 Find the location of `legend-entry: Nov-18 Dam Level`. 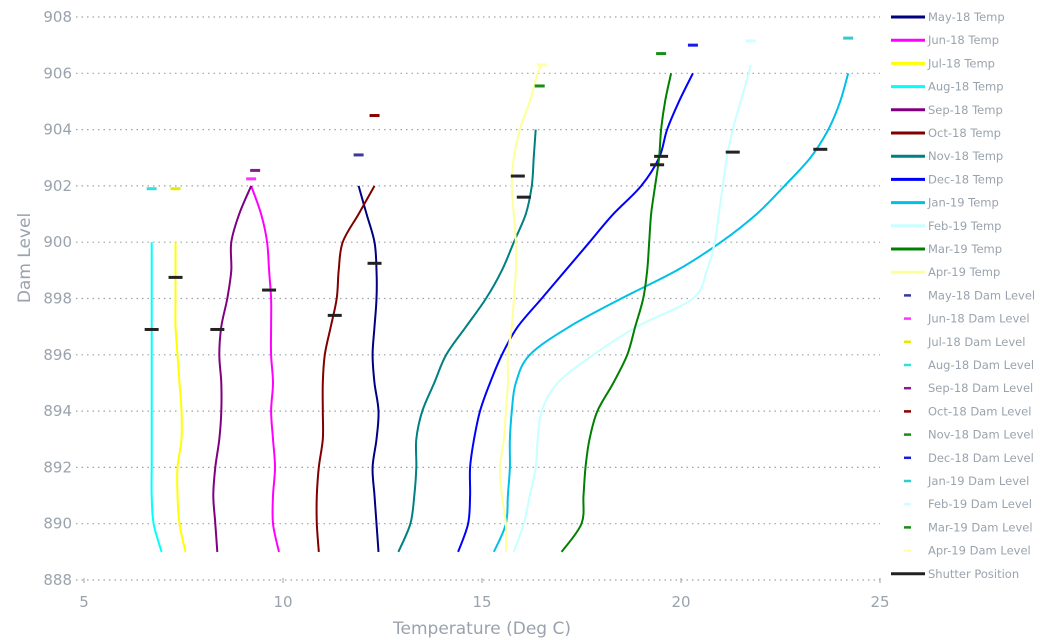

legend-entry: Nov-18 Dam Level is located at coordinates (969, 435).